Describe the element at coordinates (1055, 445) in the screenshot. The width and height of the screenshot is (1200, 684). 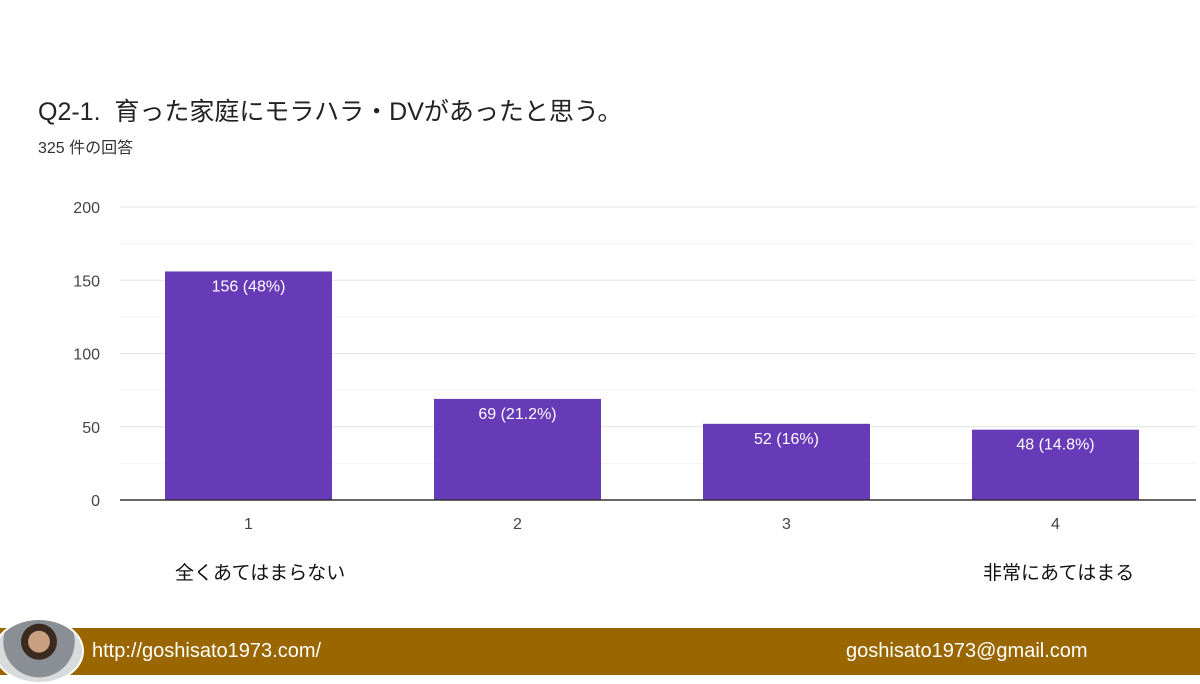
I see `data-label: 48 (14.8%)` at that location.